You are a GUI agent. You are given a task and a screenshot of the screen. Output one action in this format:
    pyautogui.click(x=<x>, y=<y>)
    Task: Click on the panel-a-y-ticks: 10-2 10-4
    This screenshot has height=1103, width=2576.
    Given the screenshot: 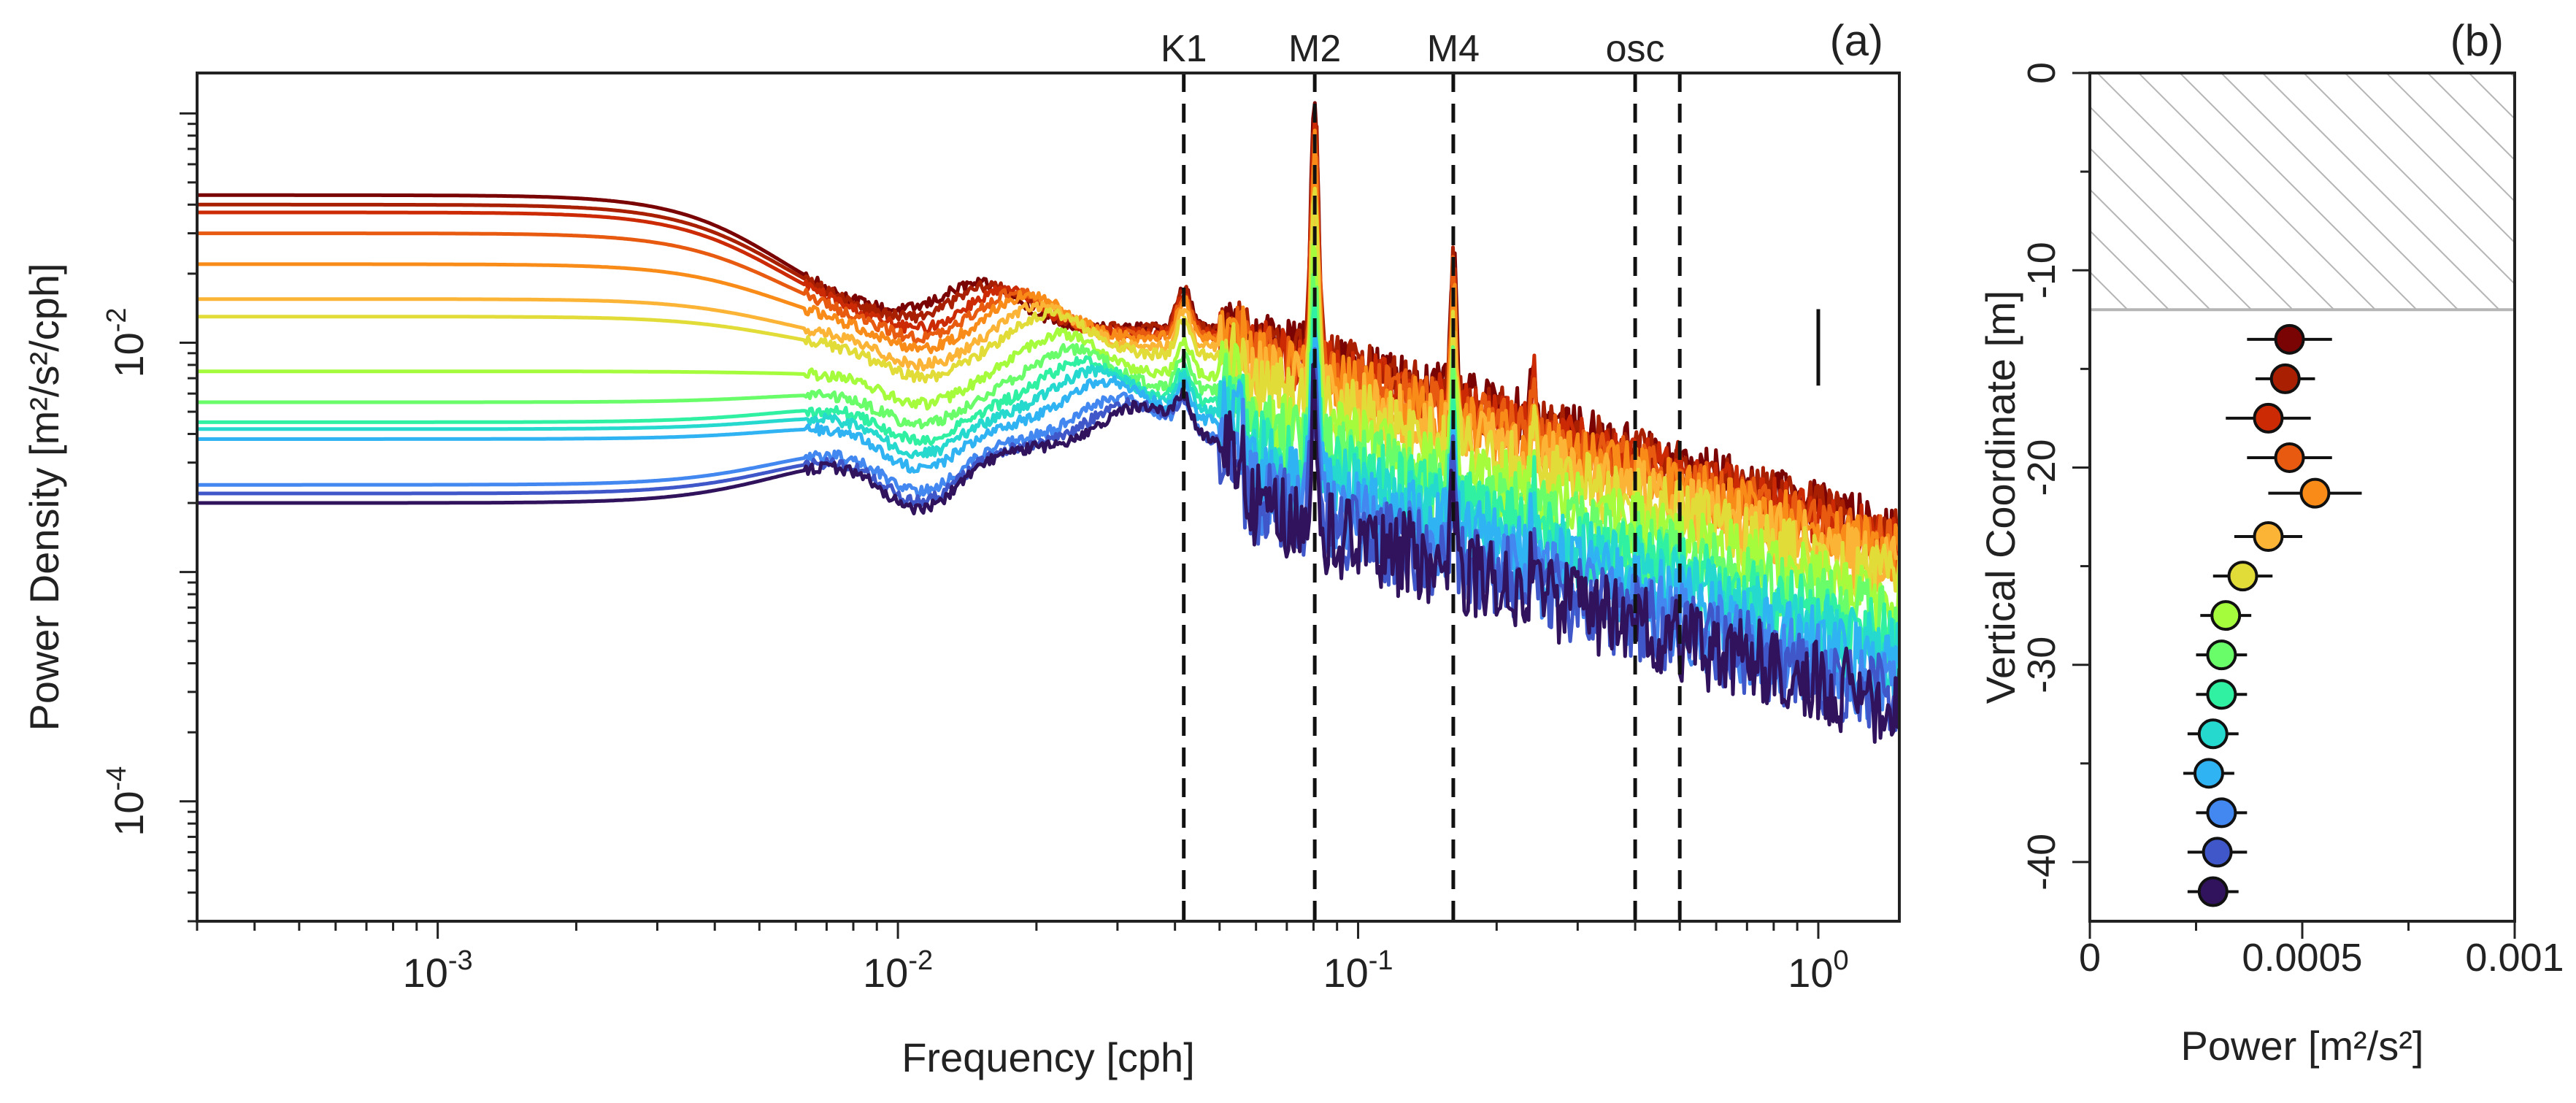 What is the action you would take?
    pyautogui.click(x=149, y=517)
    